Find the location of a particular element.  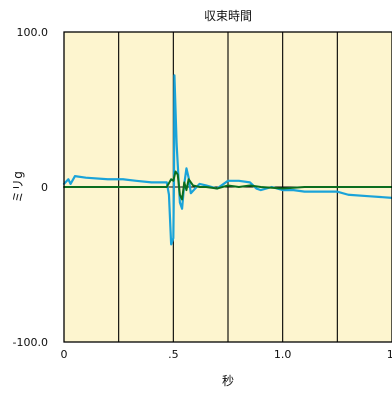

y-tick-label-1: 0 is located at coordinates (44, 187).